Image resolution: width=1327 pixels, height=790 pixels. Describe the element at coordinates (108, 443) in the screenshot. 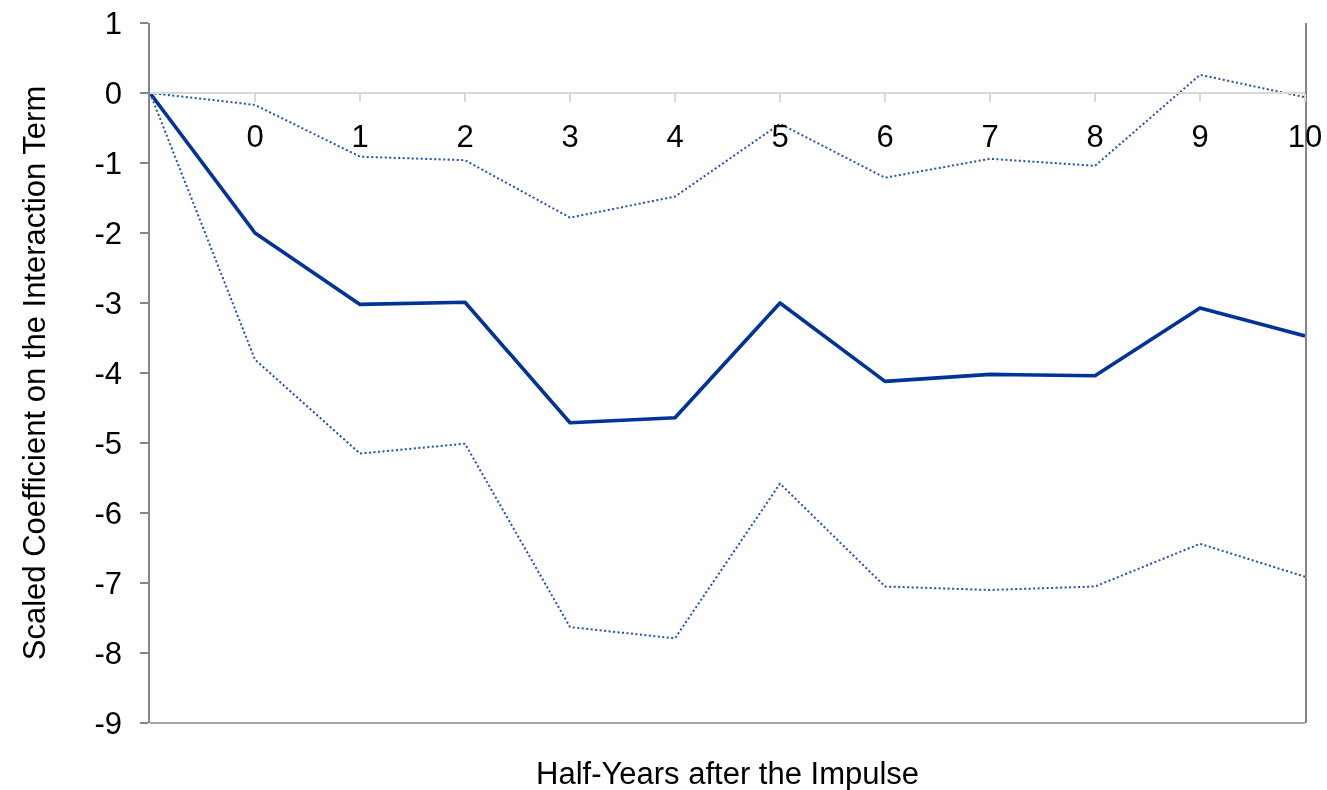

I see `y-tick-label: -5` at that location.